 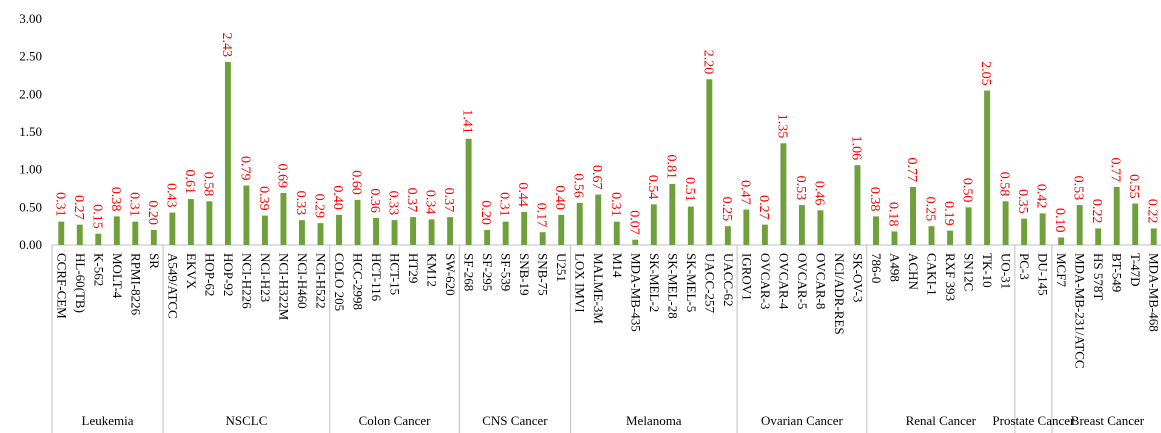 What do you see at coordinates (781, 126) in the screenshot?
I see `value-label: 1.35` at bounding box center [781, 126].